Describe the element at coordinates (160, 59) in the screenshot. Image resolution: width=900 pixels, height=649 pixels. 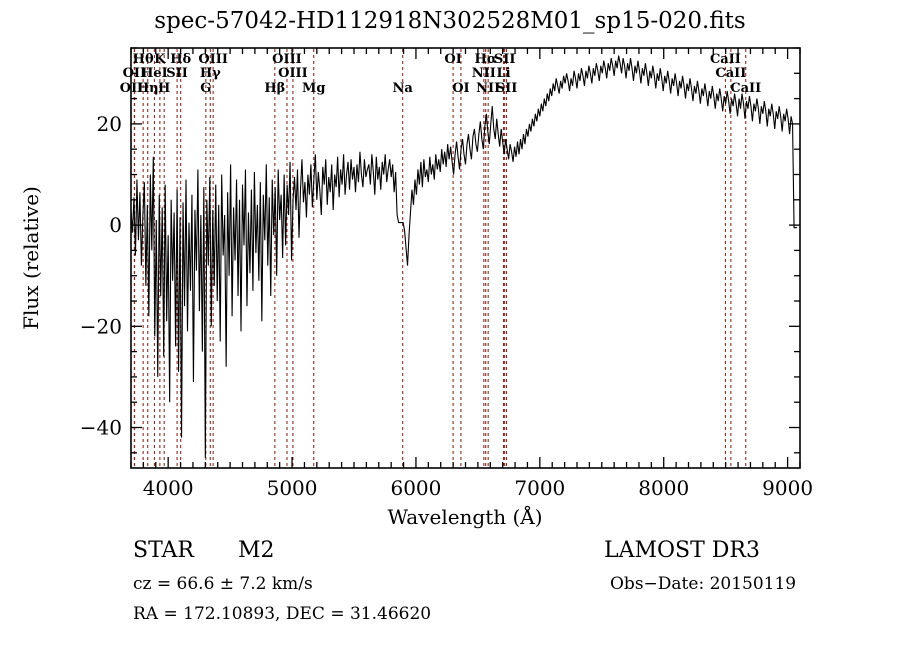
I see `spectral-line-label: K` at that location.